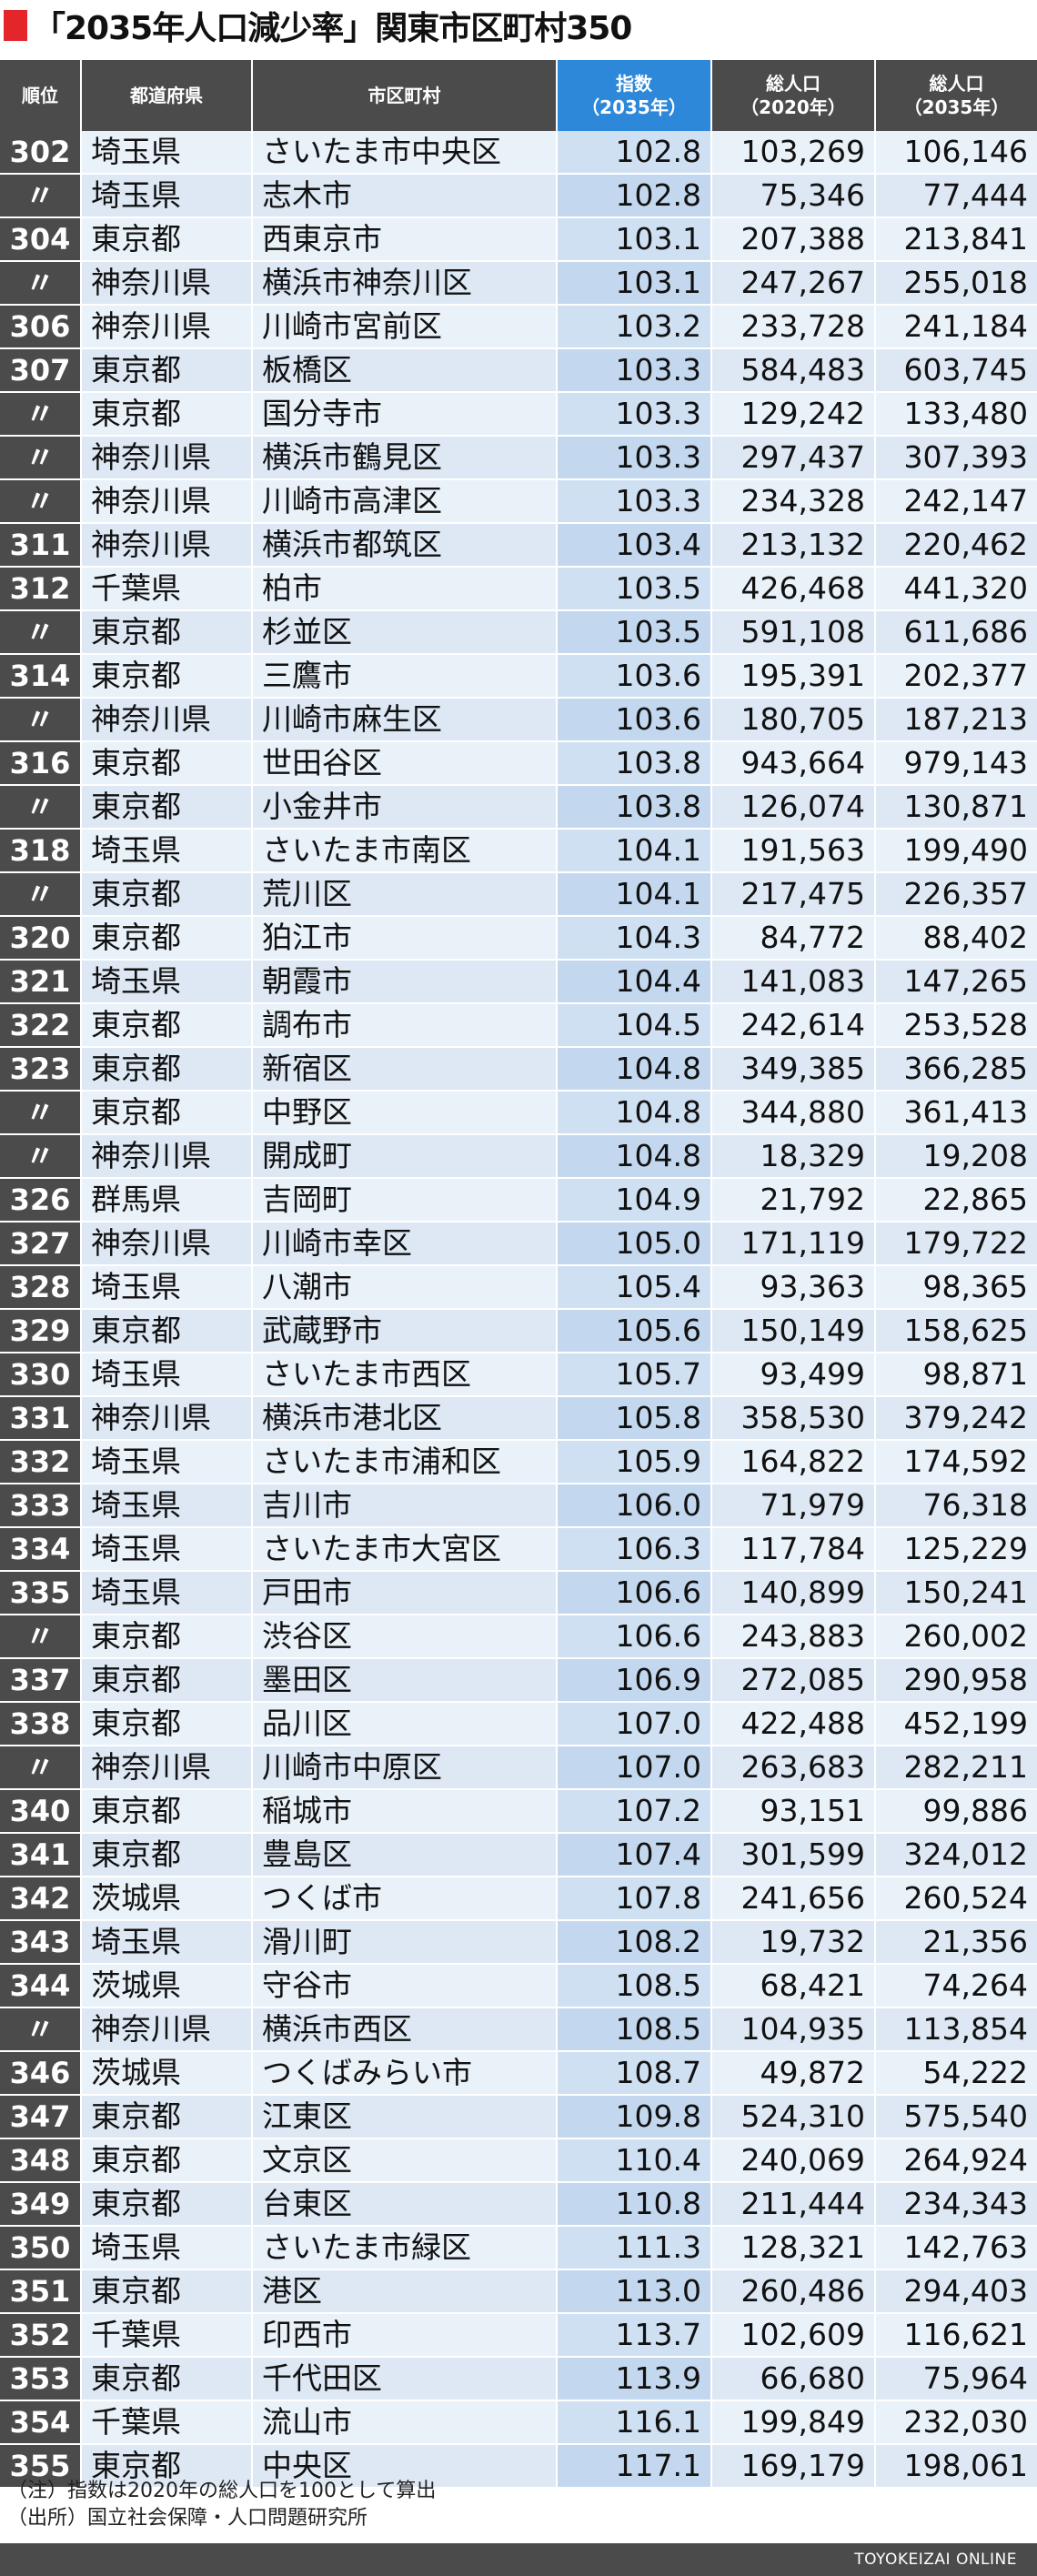 Image resolution: width=1037 pixels, height=2576 pixels. What do you see at coordinates (793, 2117) in the screenshot?
I see `population-2020-cell: 524,310` at bounding box center [793, 2117].